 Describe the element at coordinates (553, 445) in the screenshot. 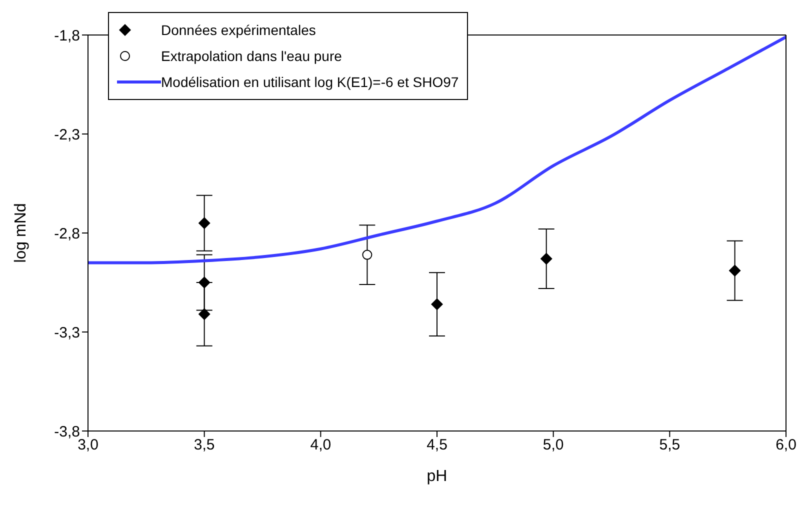

I see `x-tick-label: 5,0` at that location.